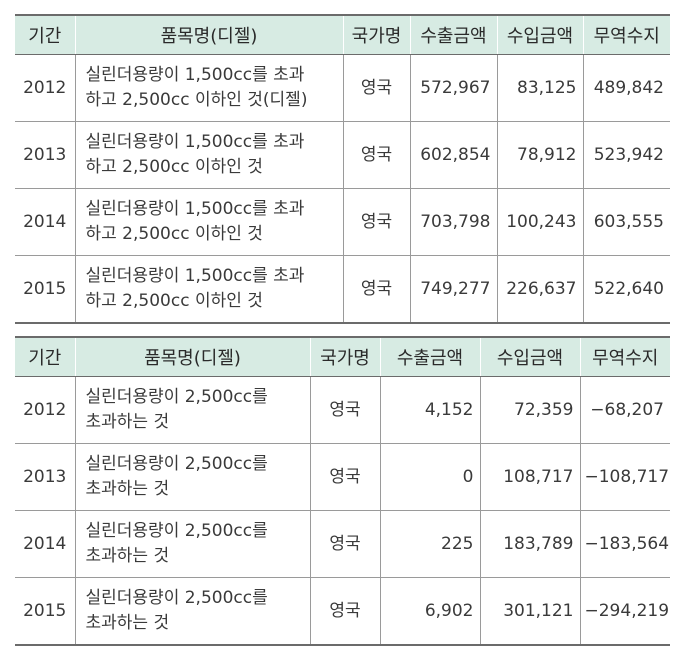 The height and width of the screenshot is (659, 680). I want to click on cell-import: 301,121, so click(529, 611).